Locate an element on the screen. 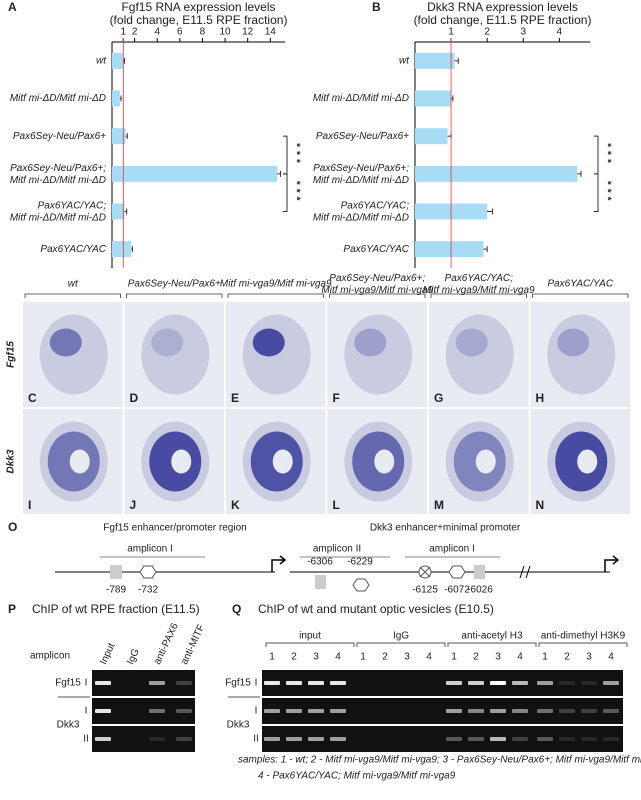 Image resolution: width=641 pixels, height=800 pixels. tss-arrow is located at coordinates (612, 563).